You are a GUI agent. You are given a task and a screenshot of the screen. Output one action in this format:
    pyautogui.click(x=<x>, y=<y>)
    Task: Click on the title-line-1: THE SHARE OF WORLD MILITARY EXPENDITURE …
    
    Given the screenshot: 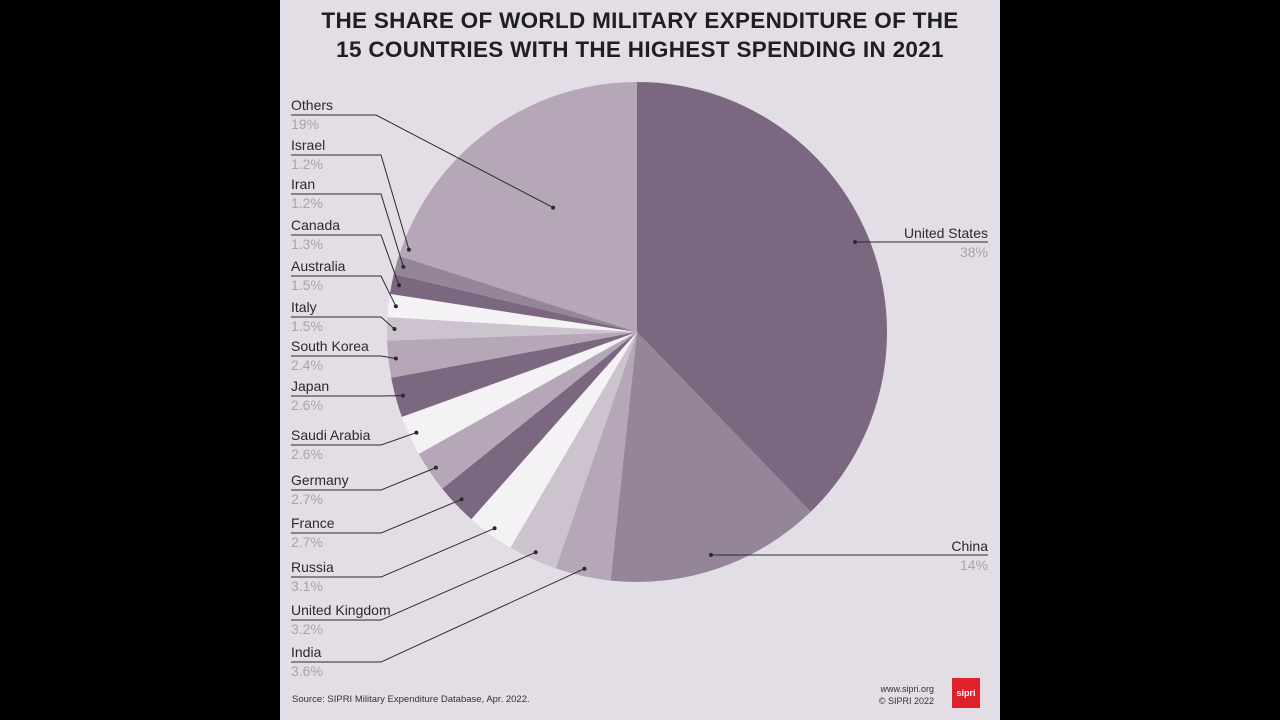 What is the action you would take?
    pyautogui.click(x=640, y=20)
    